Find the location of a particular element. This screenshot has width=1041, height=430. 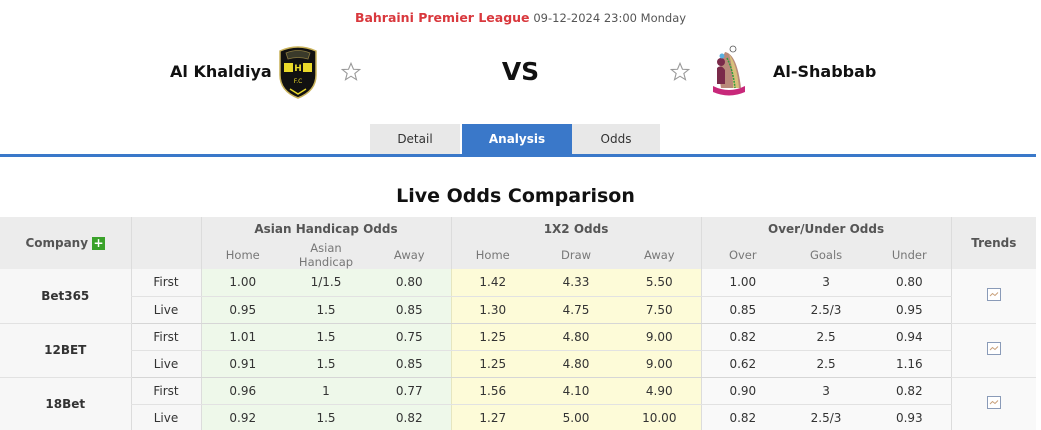

ah-away-odds: 0.82 is located at coordinates (410, 417).